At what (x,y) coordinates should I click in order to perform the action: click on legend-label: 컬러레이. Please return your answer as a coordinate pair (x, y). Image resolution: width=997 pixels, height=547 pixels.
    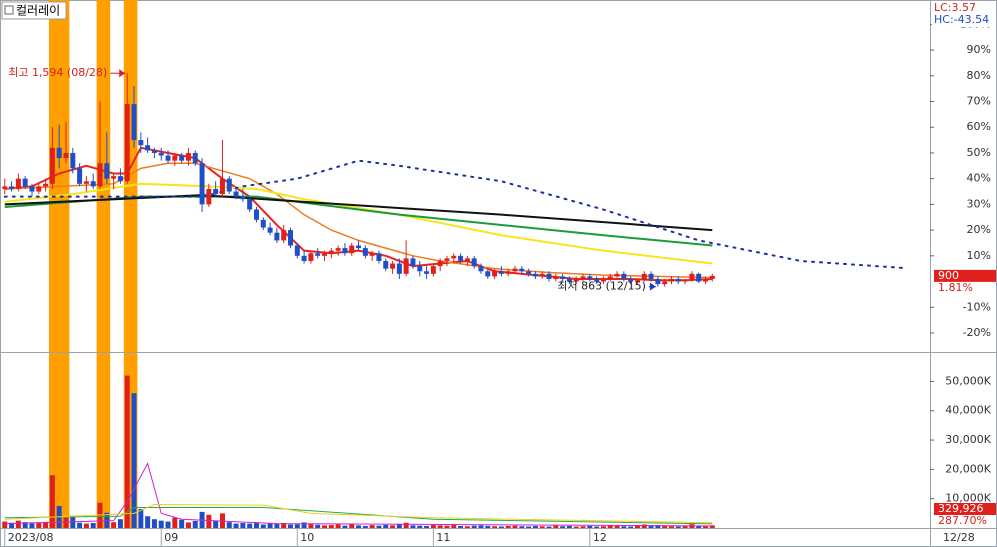
    Looking at the image, I should click on (38, 11).